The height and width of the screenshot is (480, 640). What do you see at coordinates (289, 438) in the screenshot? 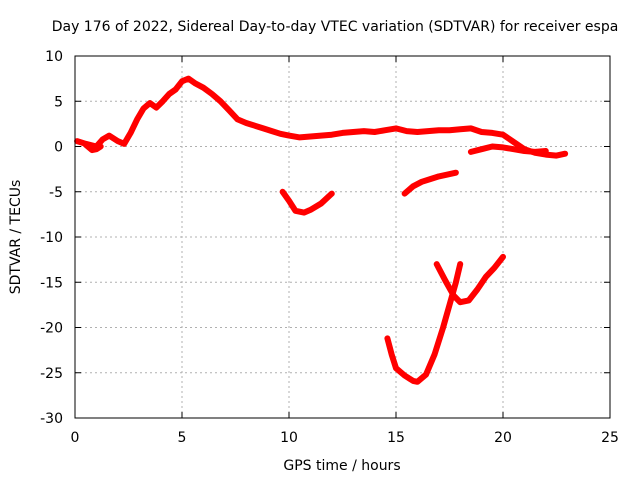
I see `x-tick-label: 10` at bounding box center [289, 438].